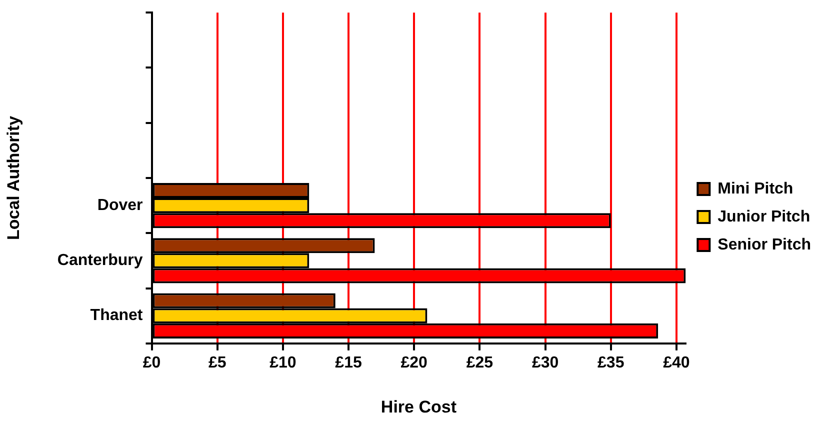 The image size is (821, 432). Describe the element at coordinates (414, 363) in the screenshot. I see `x-tick-label: £20` at that location.